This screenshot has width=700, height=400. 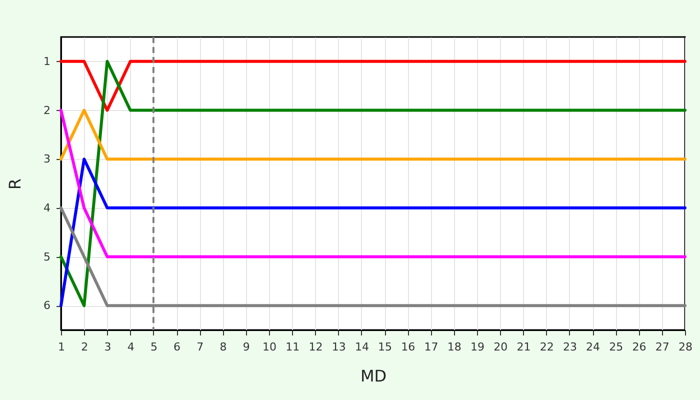 What do you see at coordinates (269, 347) in the screenshot?
I see `x-tick-label: 10` at bounding box center [269, 347].